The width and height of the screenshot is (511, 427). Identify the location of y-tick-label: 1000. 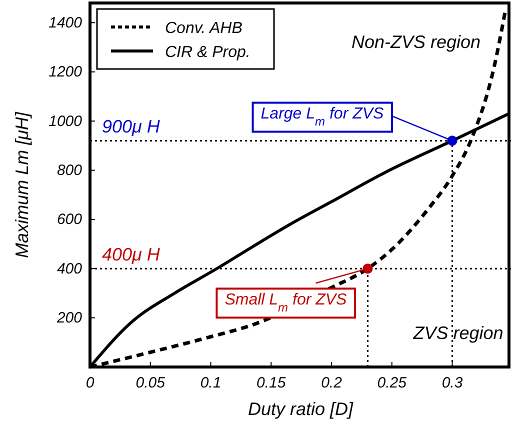
(65, 121).